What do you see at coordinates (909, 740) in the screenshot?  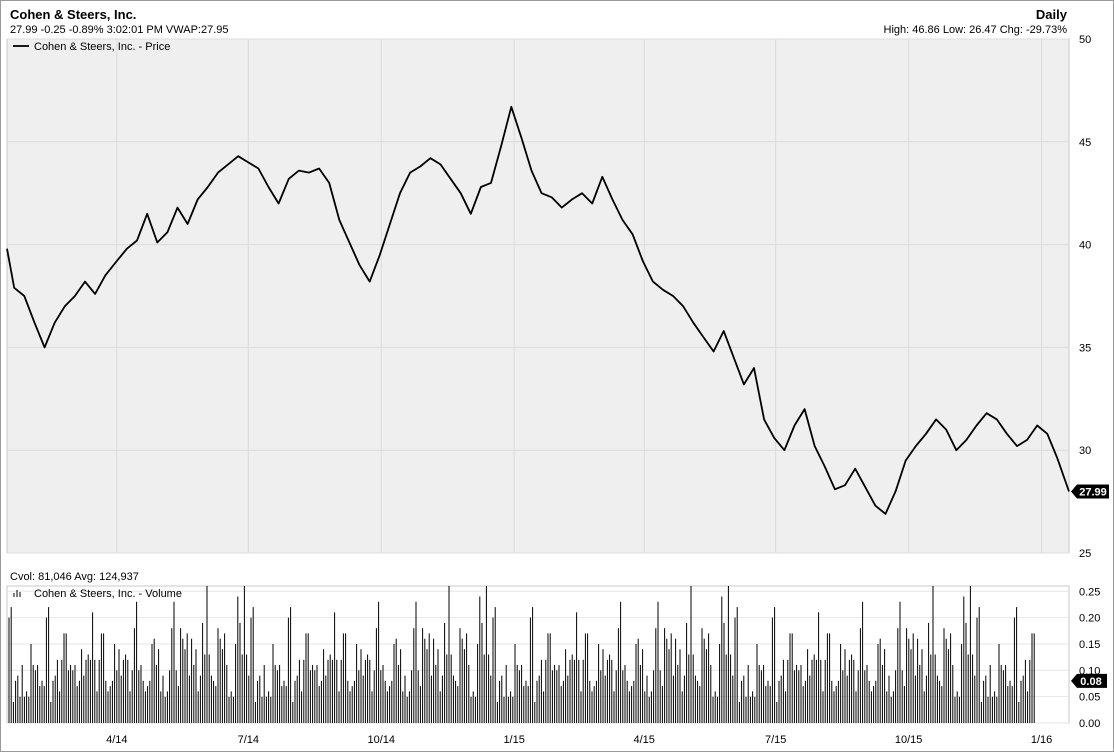 I see `x-tick-label: 10/15` at bounding box center [909, 740].